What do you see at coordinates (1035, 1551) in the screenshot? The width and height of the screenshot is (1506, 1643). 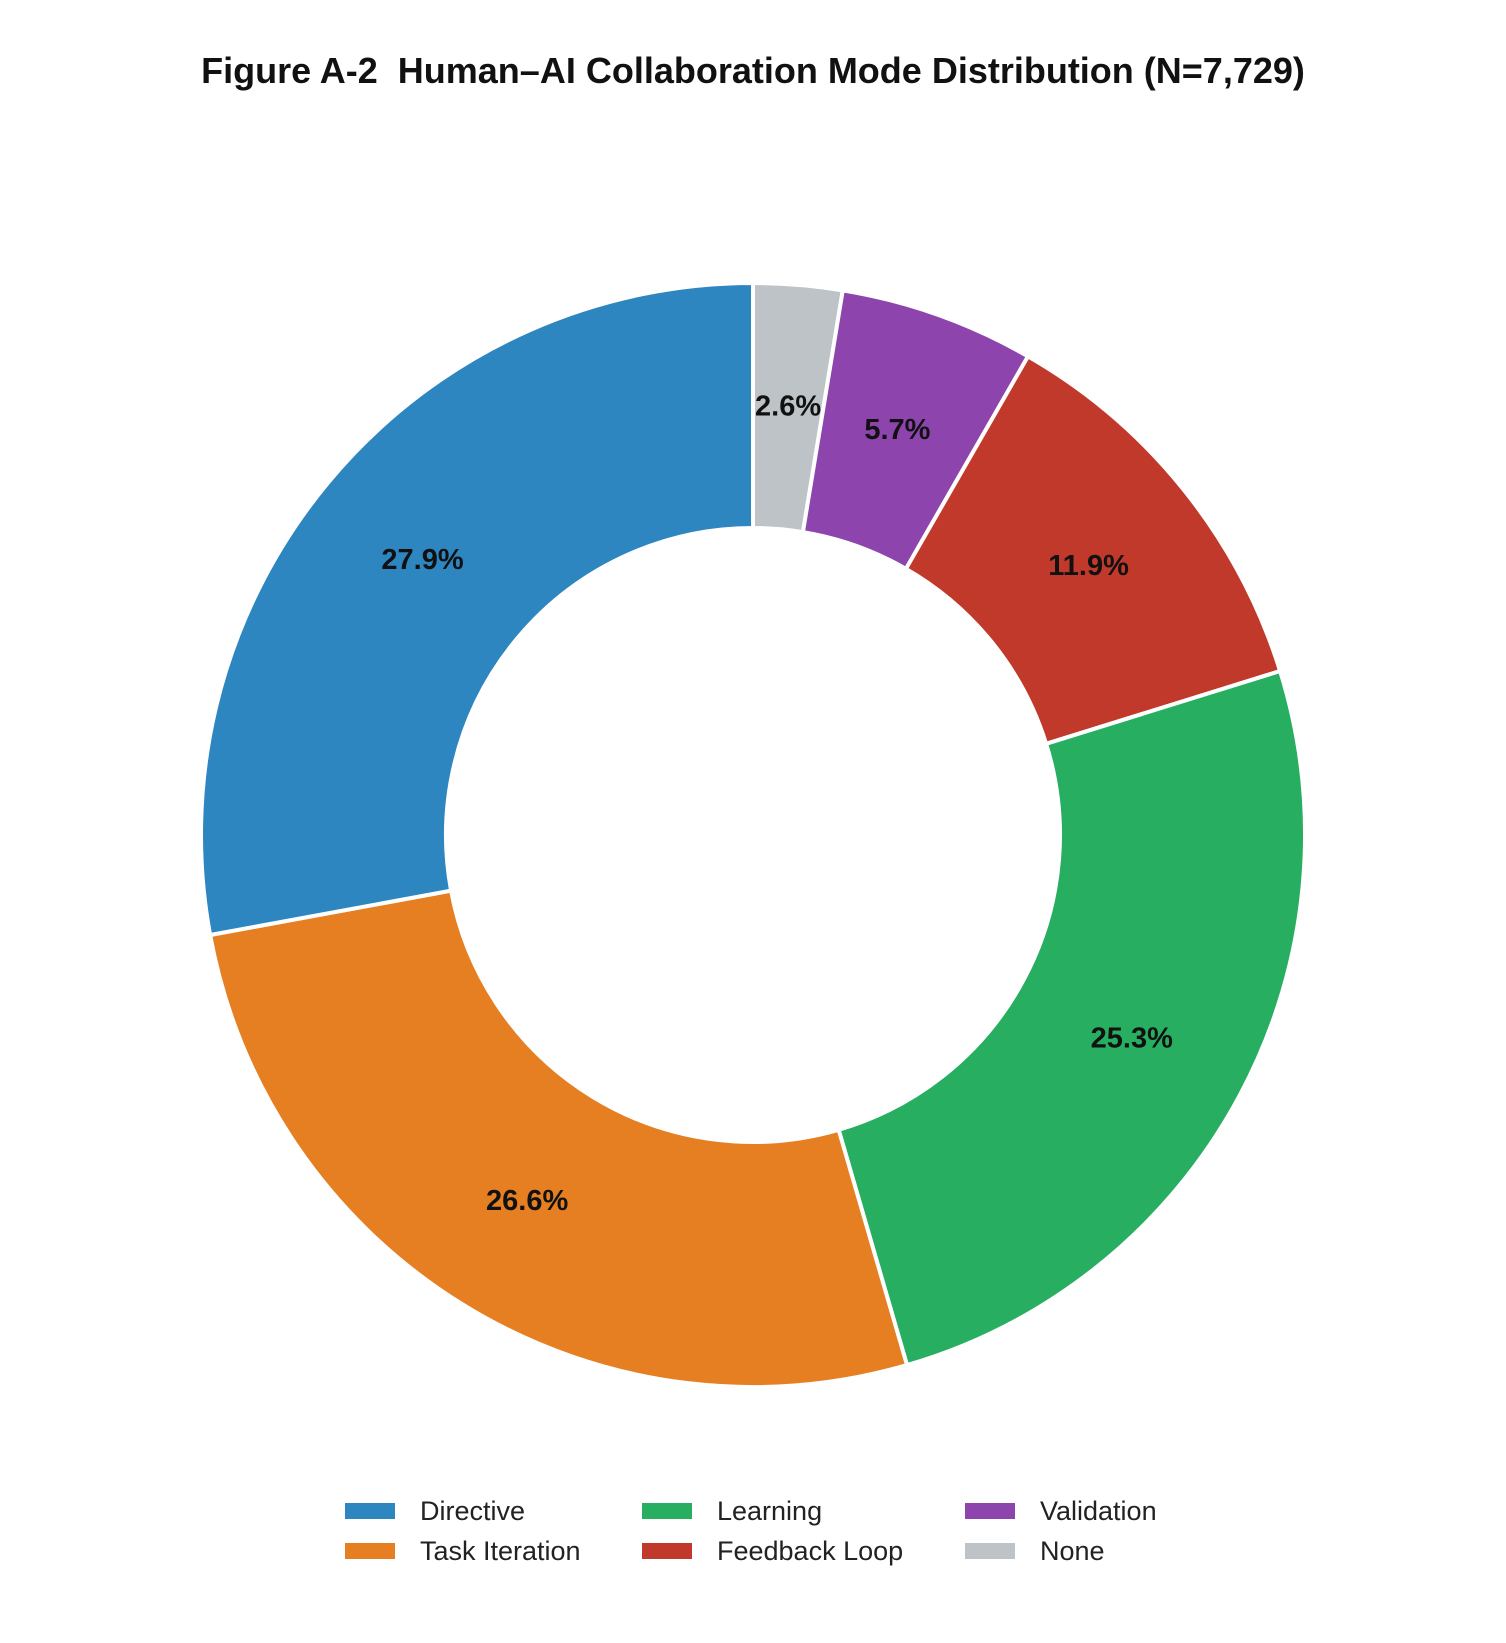 I see `legend-item-none: None` at bounding box center [1035, 1551].